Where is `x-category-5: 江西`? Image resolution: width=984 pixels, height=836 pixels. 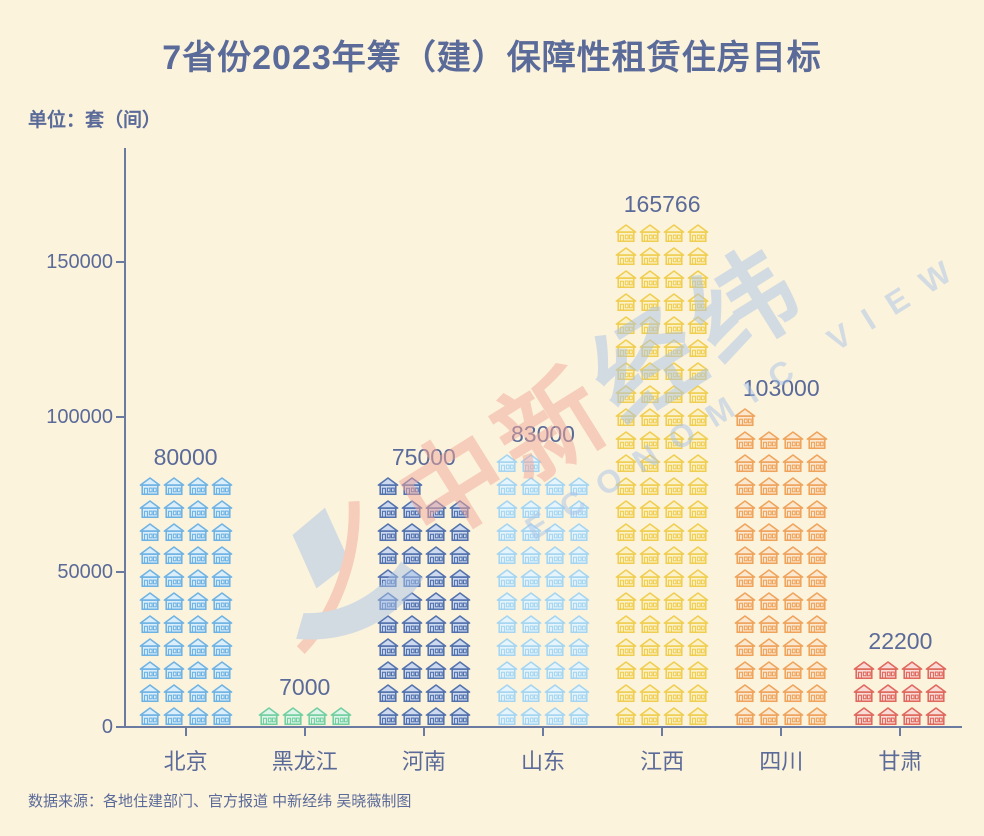 x-category-5: 江西 is located at coordinates (662, 752).